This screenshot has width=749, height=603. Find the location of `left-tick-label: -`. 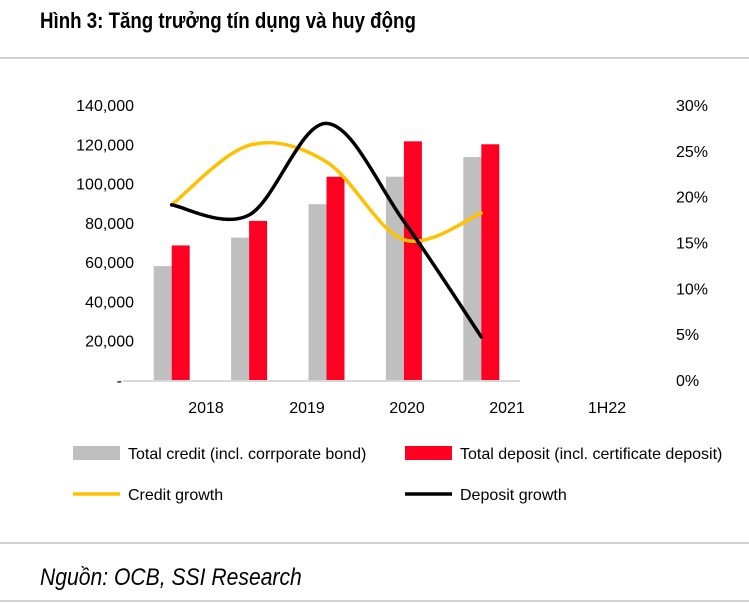

left-tick-label: - is located at coordinates (119, 381).